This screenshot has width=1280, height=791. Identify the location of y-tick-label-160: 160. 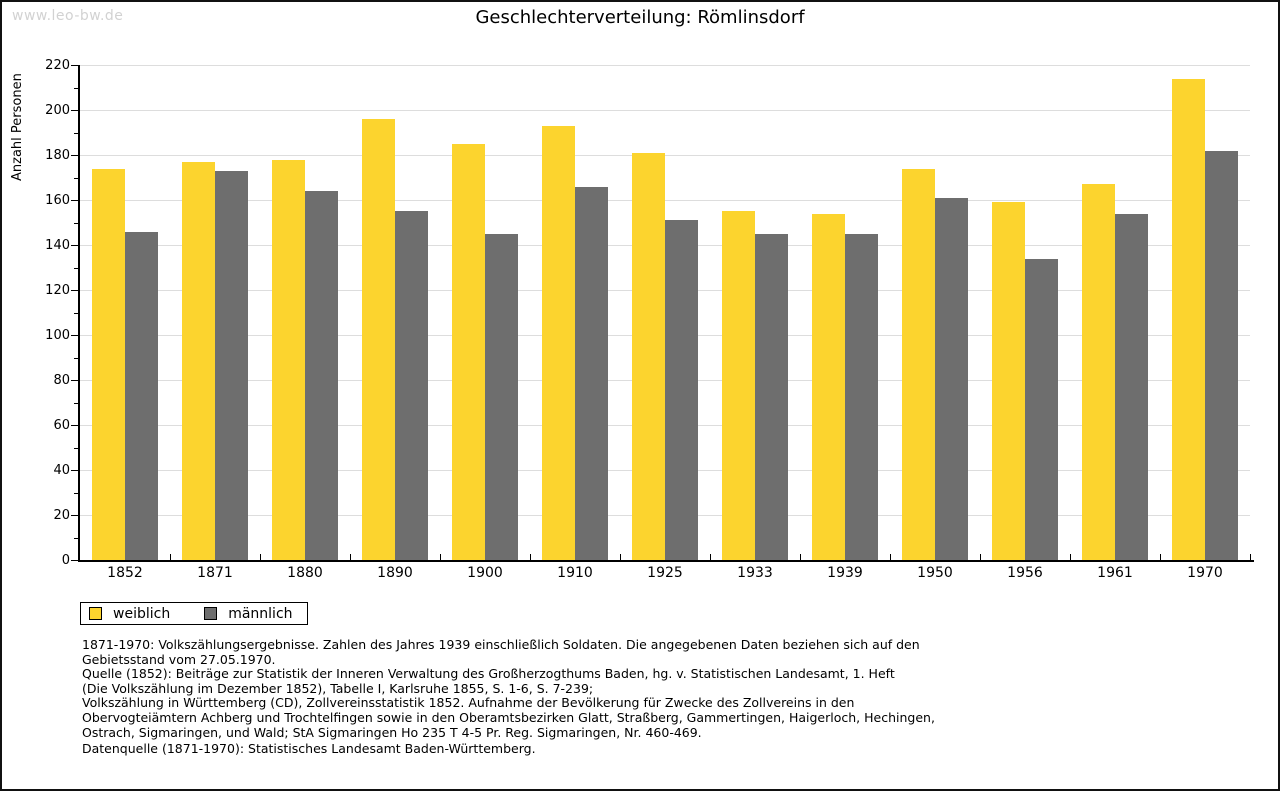
(57, 200).